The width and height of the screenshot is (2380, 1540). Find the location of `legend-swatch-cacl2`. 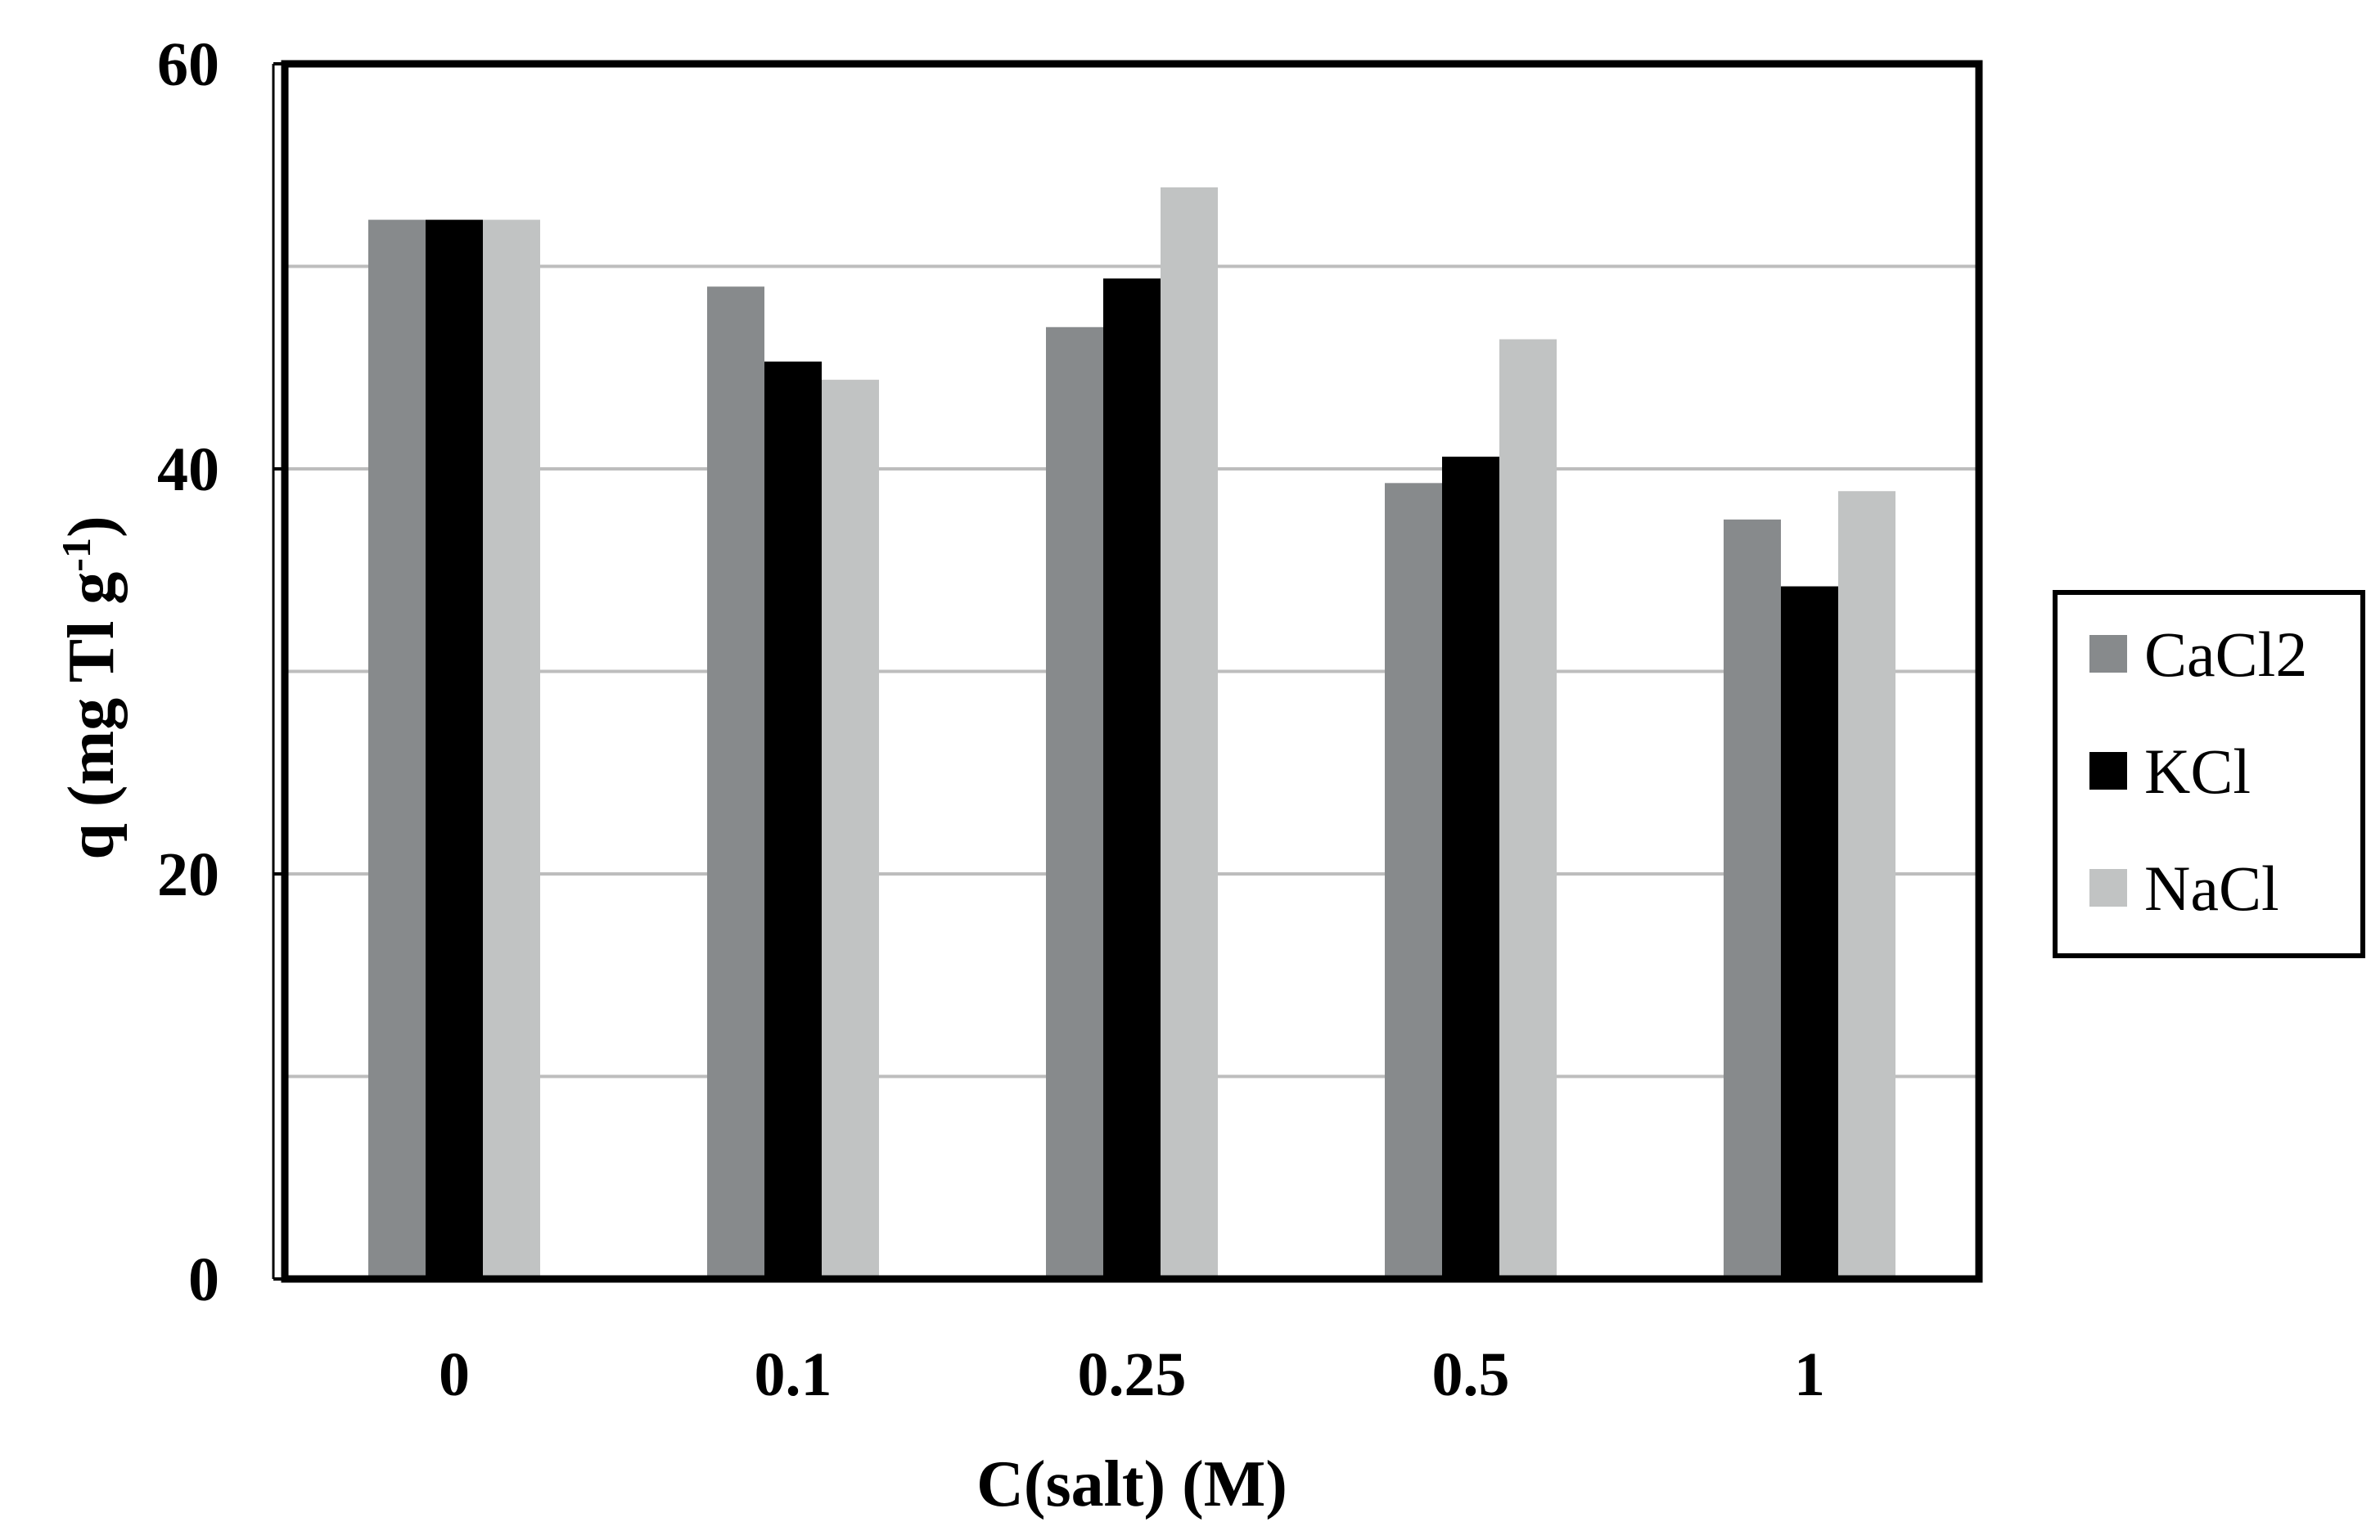

legend-swatch-cacl2 is located at coordinates (2108, 654).